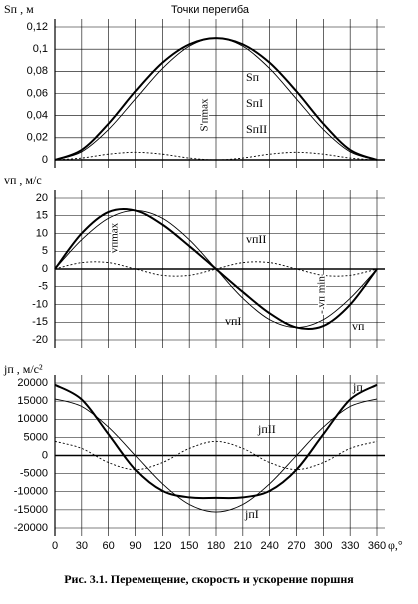 The width and height of the screenshot is (418, 604). What do you see at coordinates (34, 474) in the screenshot?
I see `y-tick-label: -5000` at bounding box center [34, 474].